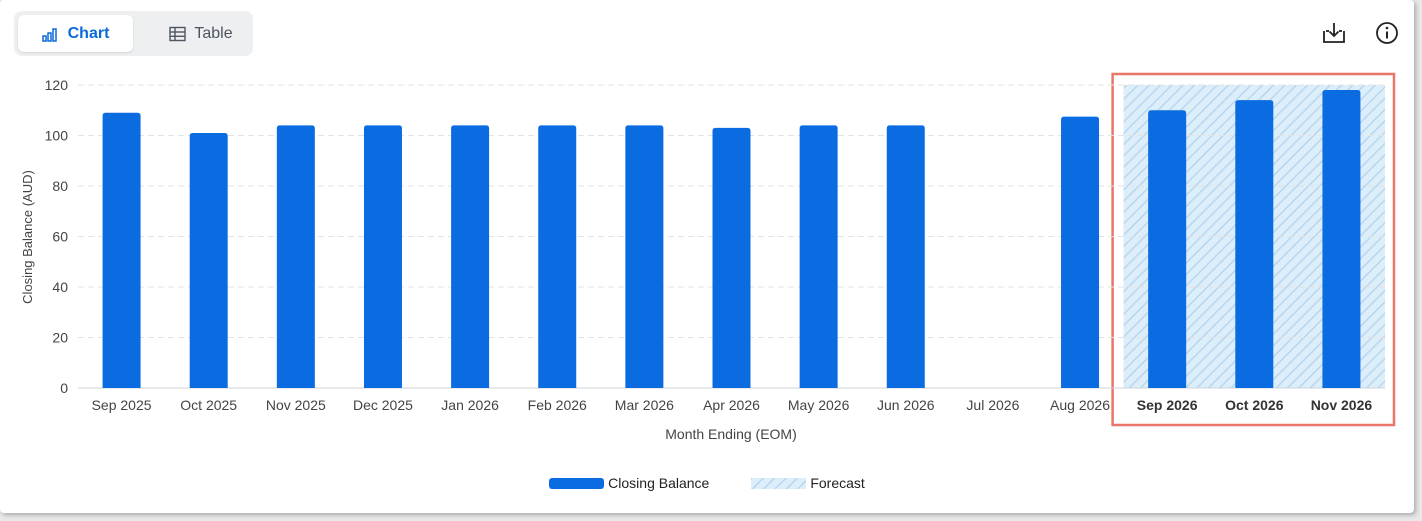  Describe the element at coordinates (208, 405) in the screenshot. I see `x-tick-label: Oct 2025` at that location.